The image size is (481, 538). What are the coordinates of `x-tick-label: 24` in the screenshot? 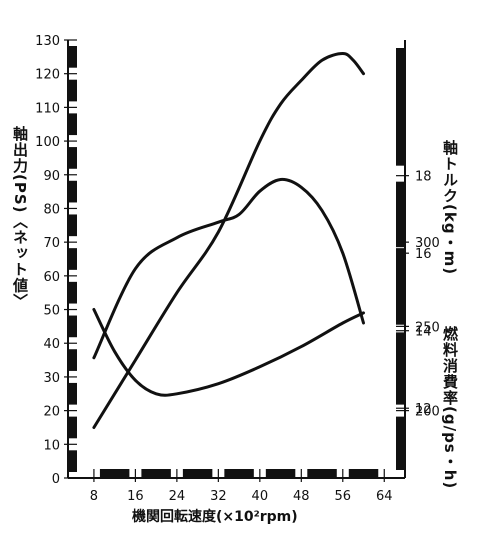 It's located at (177, 496).